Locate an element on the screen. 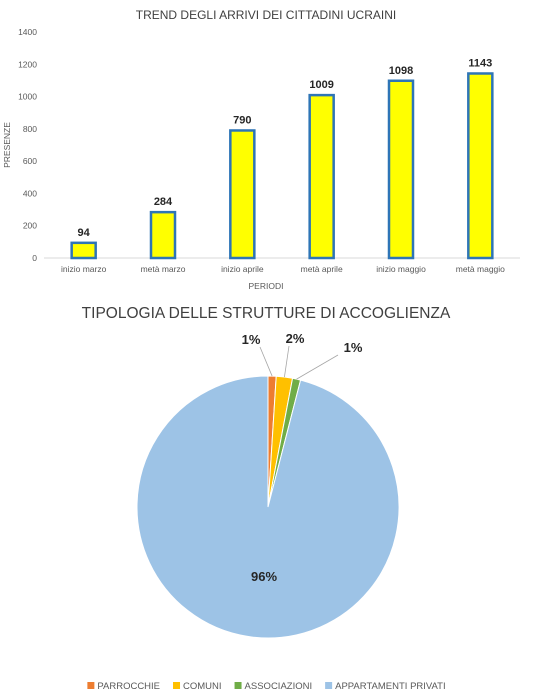 This screenshot has height=700, width=533. pie-value-labels: 1% 2% 1% 96% is located at coordinates (302, 457).